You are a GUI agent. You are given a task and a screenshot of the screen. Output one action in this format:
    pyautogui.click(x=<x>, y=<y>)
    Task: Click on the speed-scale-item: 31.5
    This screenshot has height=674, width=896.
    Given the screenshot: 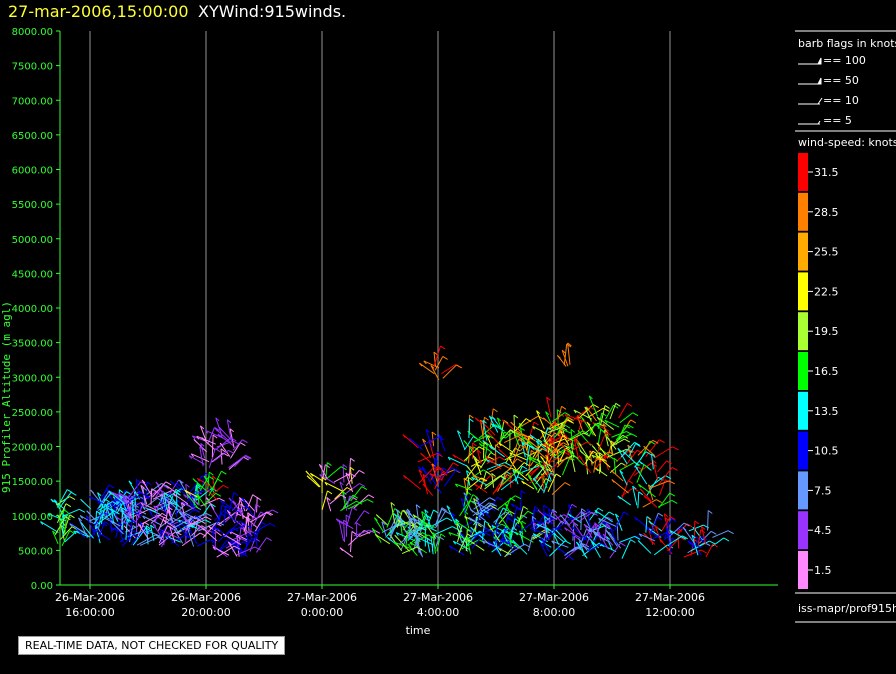 What is the action you would take?
    pyautogui.click(x=818, y=172)
    